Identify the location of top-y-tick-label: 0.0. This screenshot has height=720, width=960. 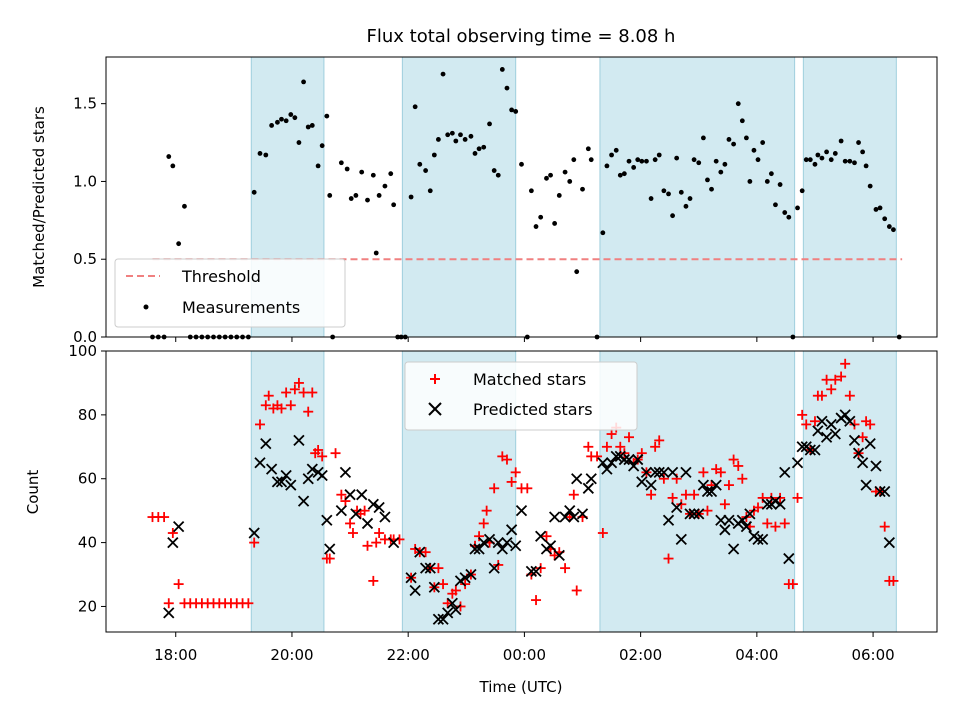
(85, 337).